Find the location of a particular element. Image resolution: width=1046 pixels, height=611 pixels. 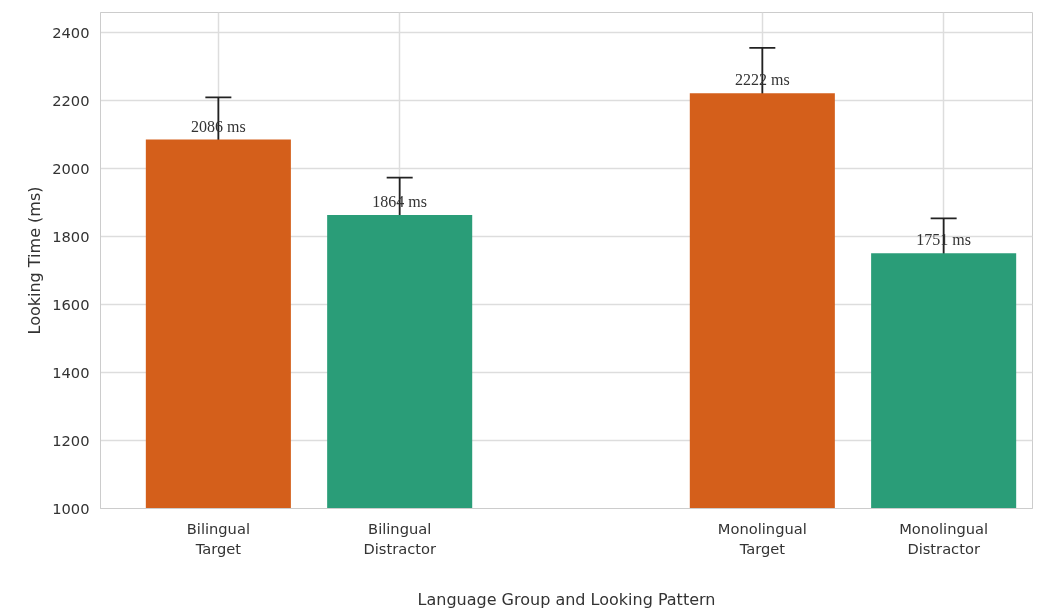

y-tick-label: 1600 is located at coordinates (71, 304).